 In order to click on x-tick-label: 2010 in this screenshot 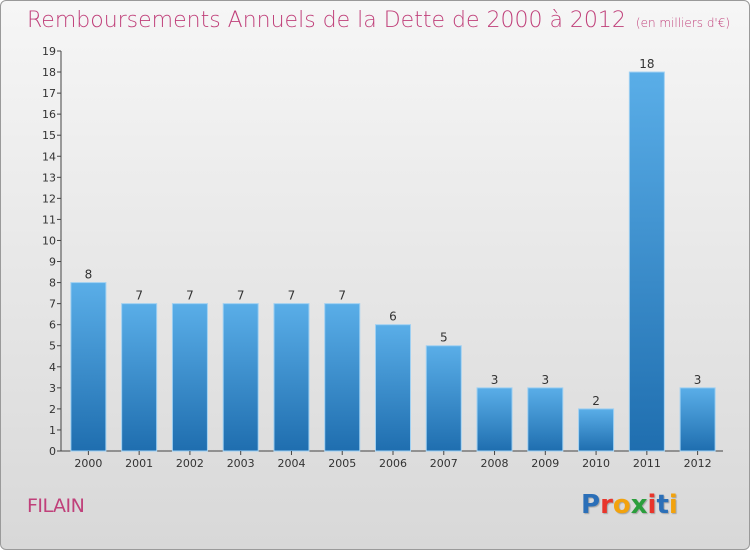, I will do `click(596, 463)`.